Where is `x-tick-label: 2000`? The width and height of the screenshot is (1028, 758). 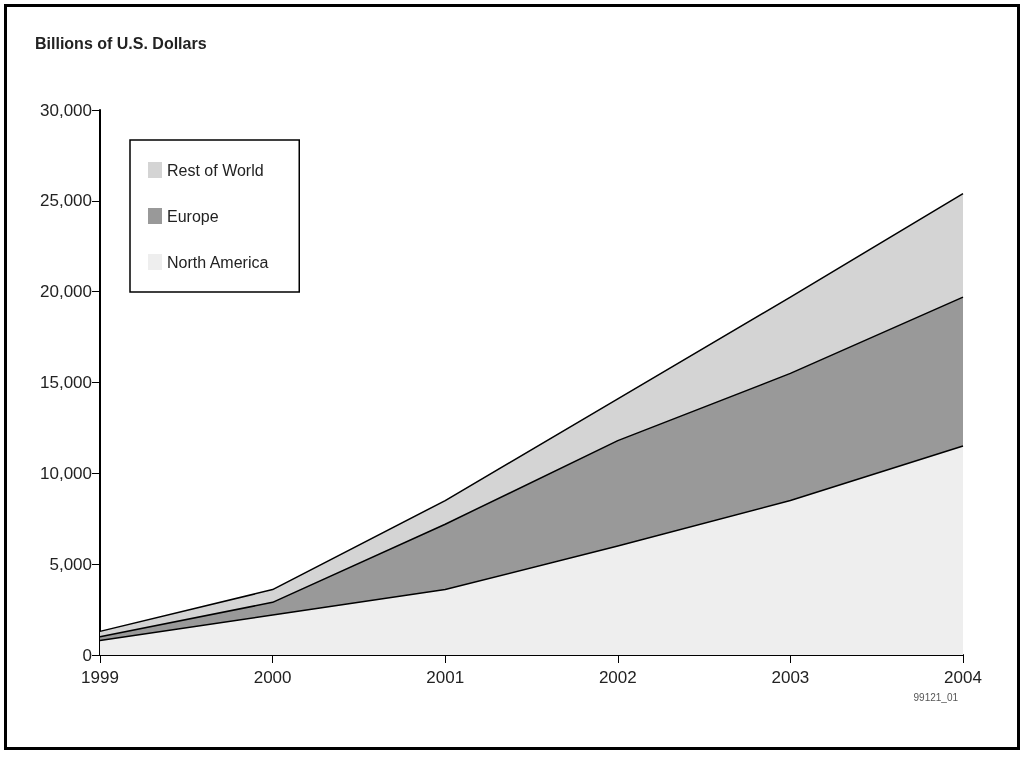
x-tick-label: 2000 is located at coordinates (272, 677).